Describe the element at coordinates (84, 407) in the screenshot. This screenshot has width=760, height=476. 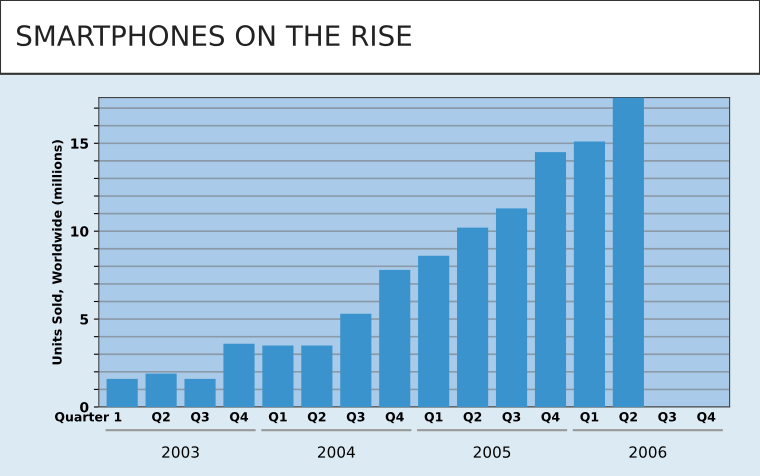
I see `y-tick-label: 0` at that location.